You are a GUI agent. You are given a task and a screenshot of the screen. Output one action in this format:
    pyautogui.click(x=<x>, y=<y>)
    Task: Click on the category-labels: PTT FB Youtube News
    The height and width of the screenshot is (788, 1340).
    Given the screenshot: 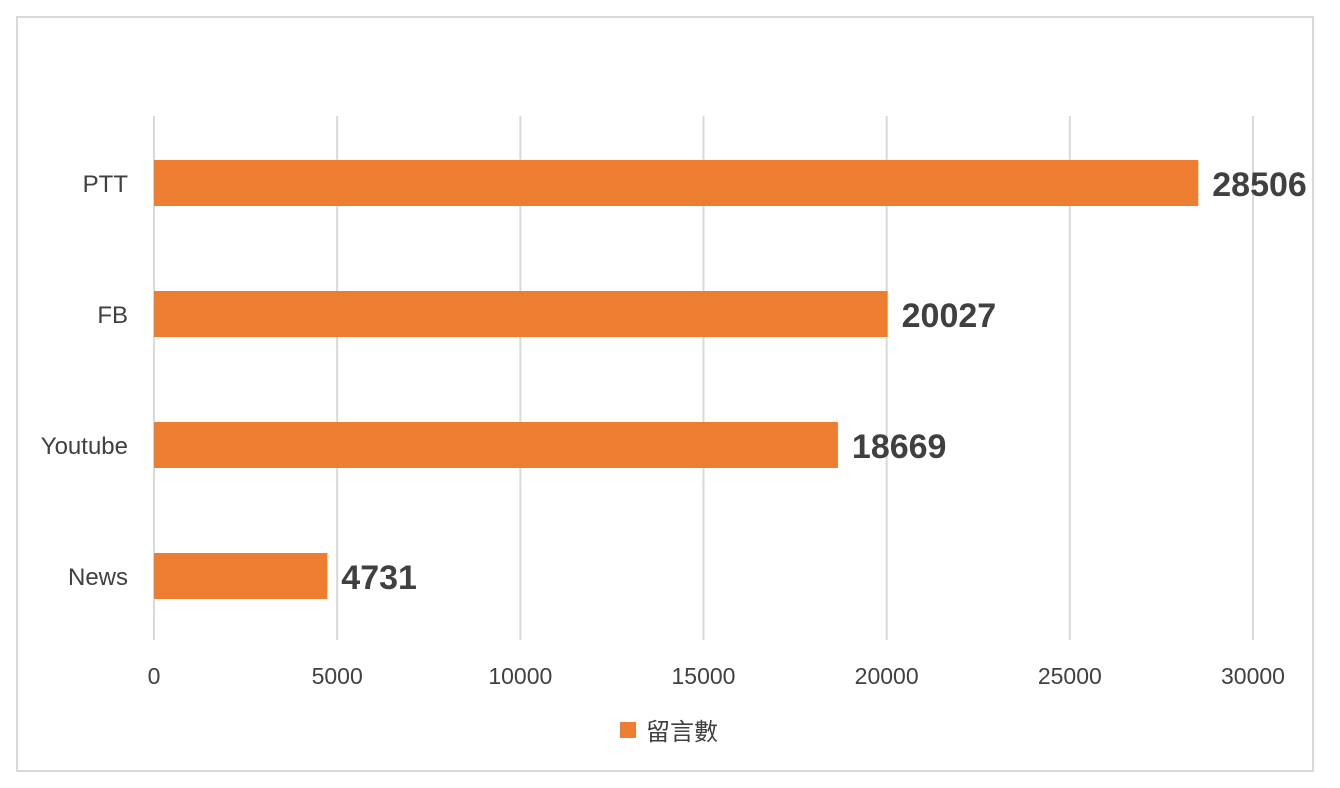 What is the action you would take?
    pyautogui.click(x=85, y=381)
    